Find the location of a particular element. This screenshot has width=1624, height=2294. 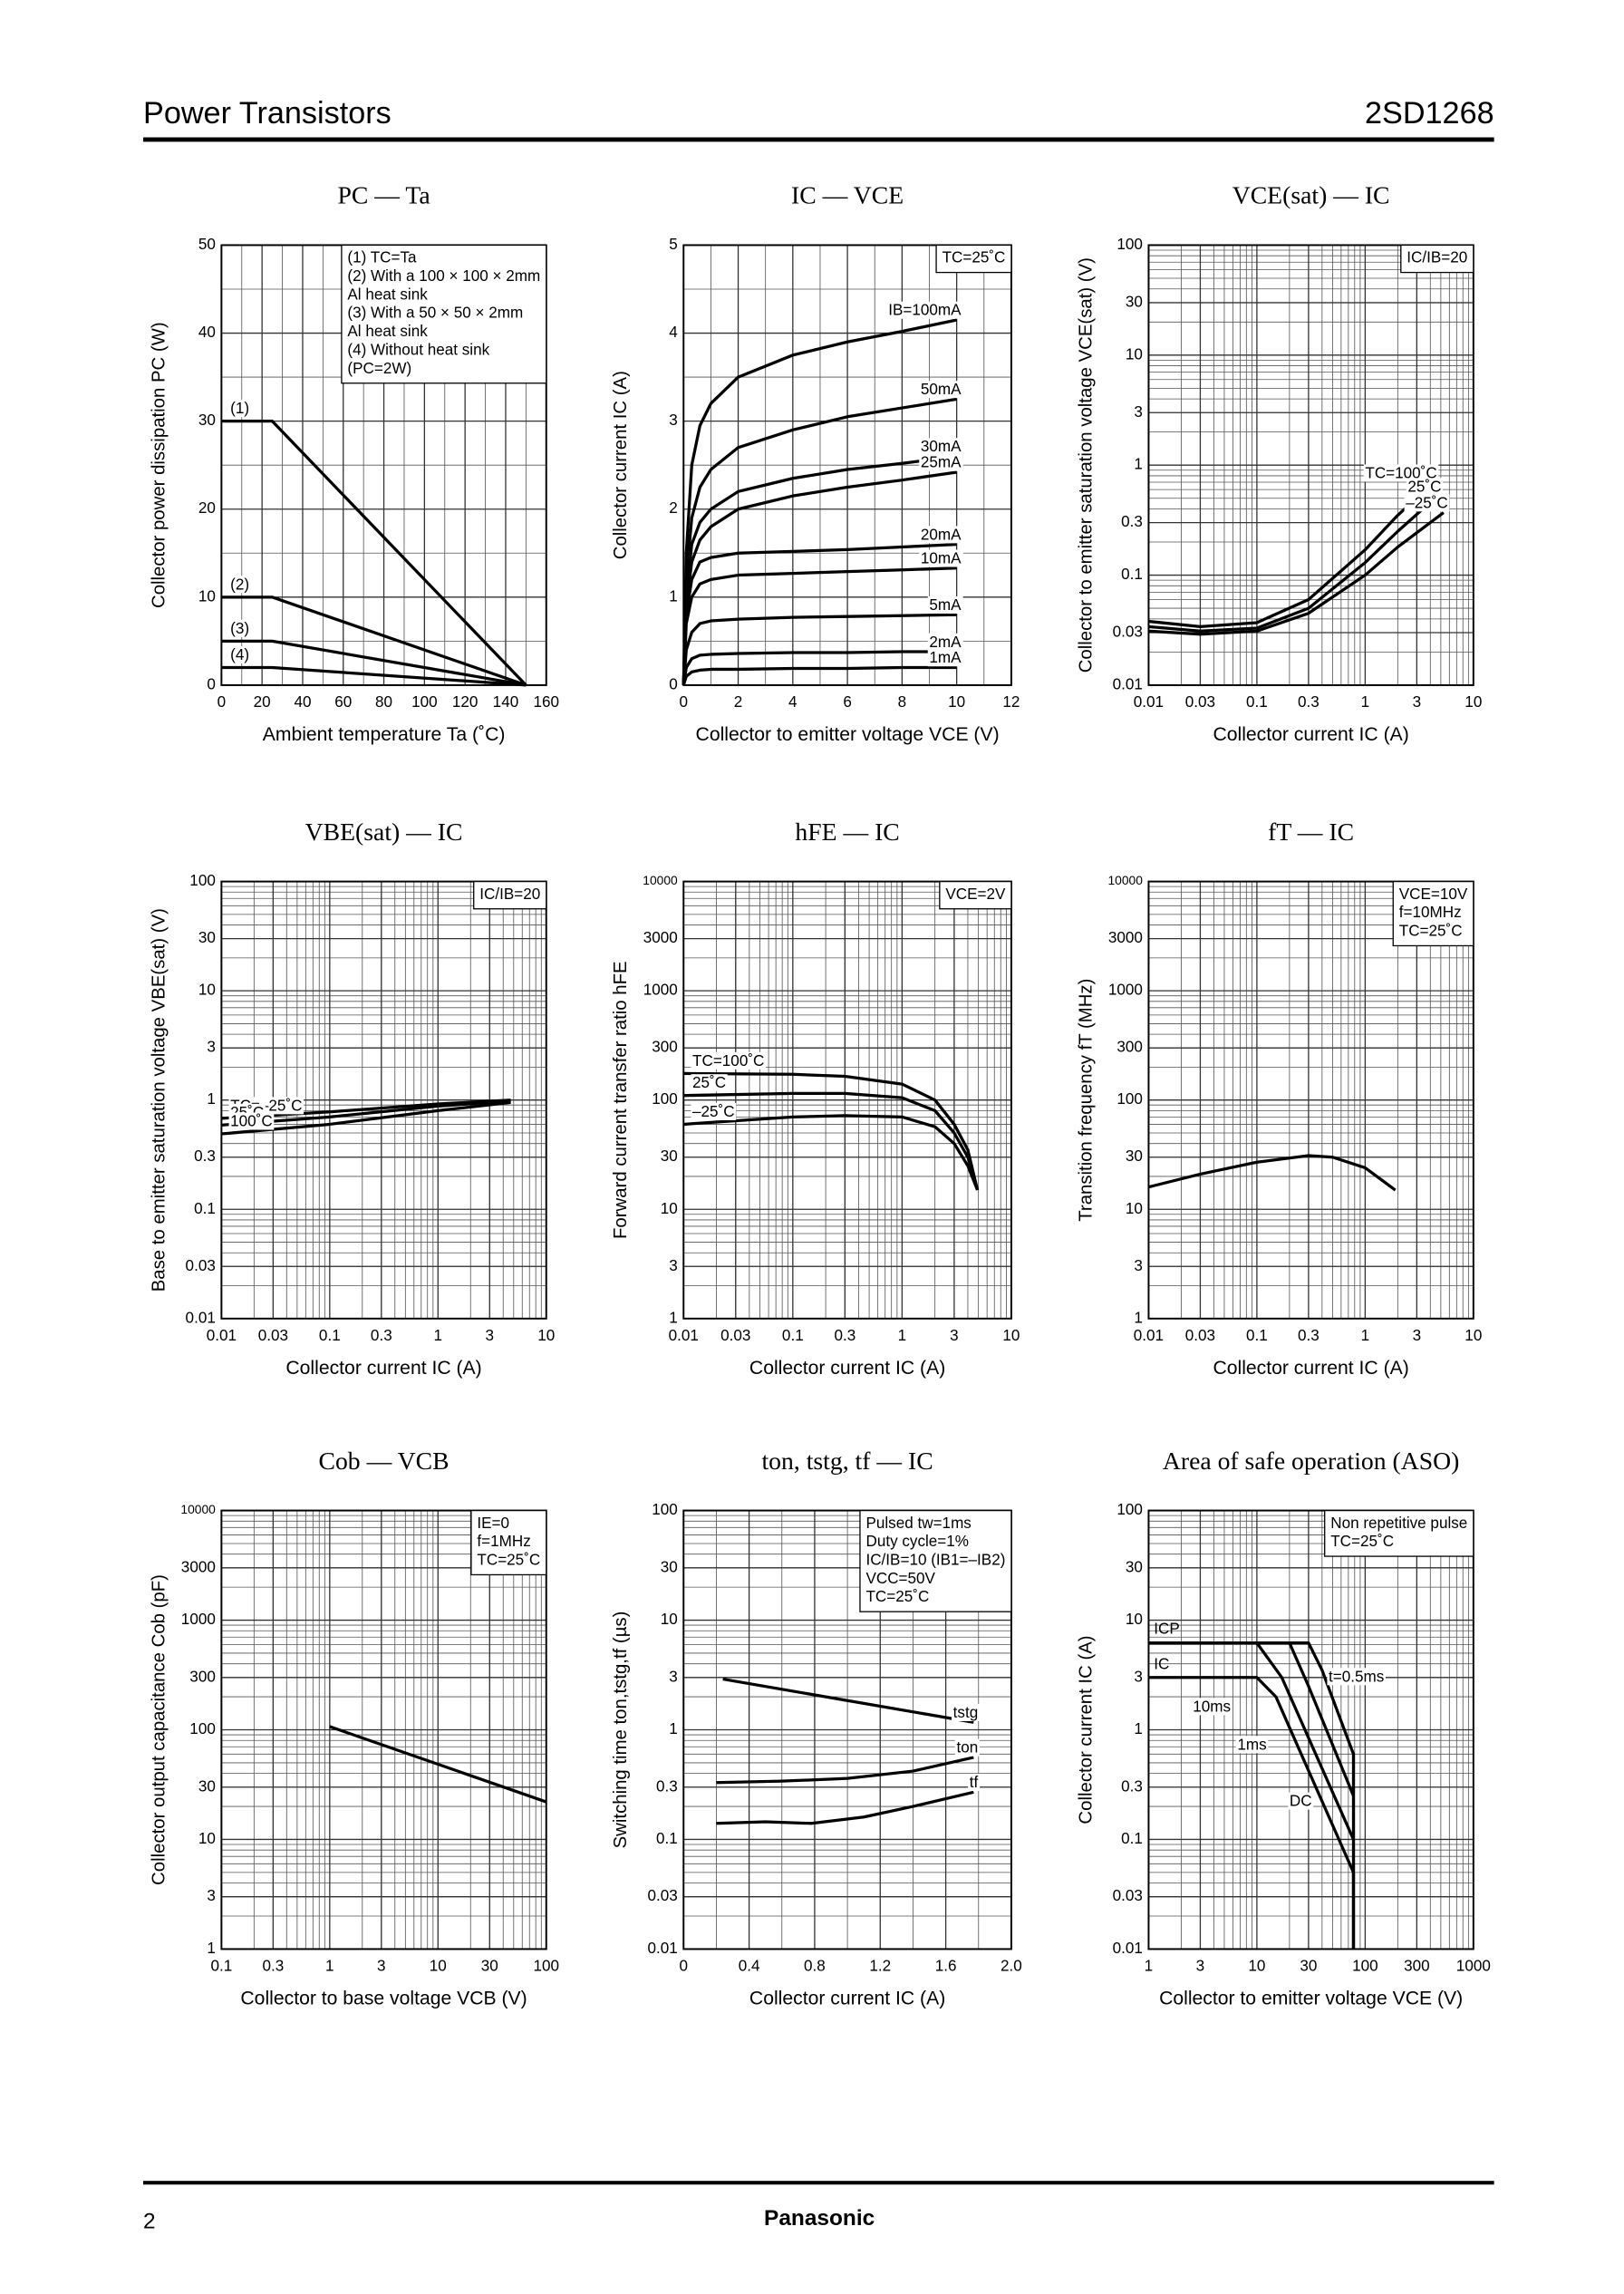

note-line: IC/IB=10 (IB1=–IB2) is located at coordinates (935, 1559).